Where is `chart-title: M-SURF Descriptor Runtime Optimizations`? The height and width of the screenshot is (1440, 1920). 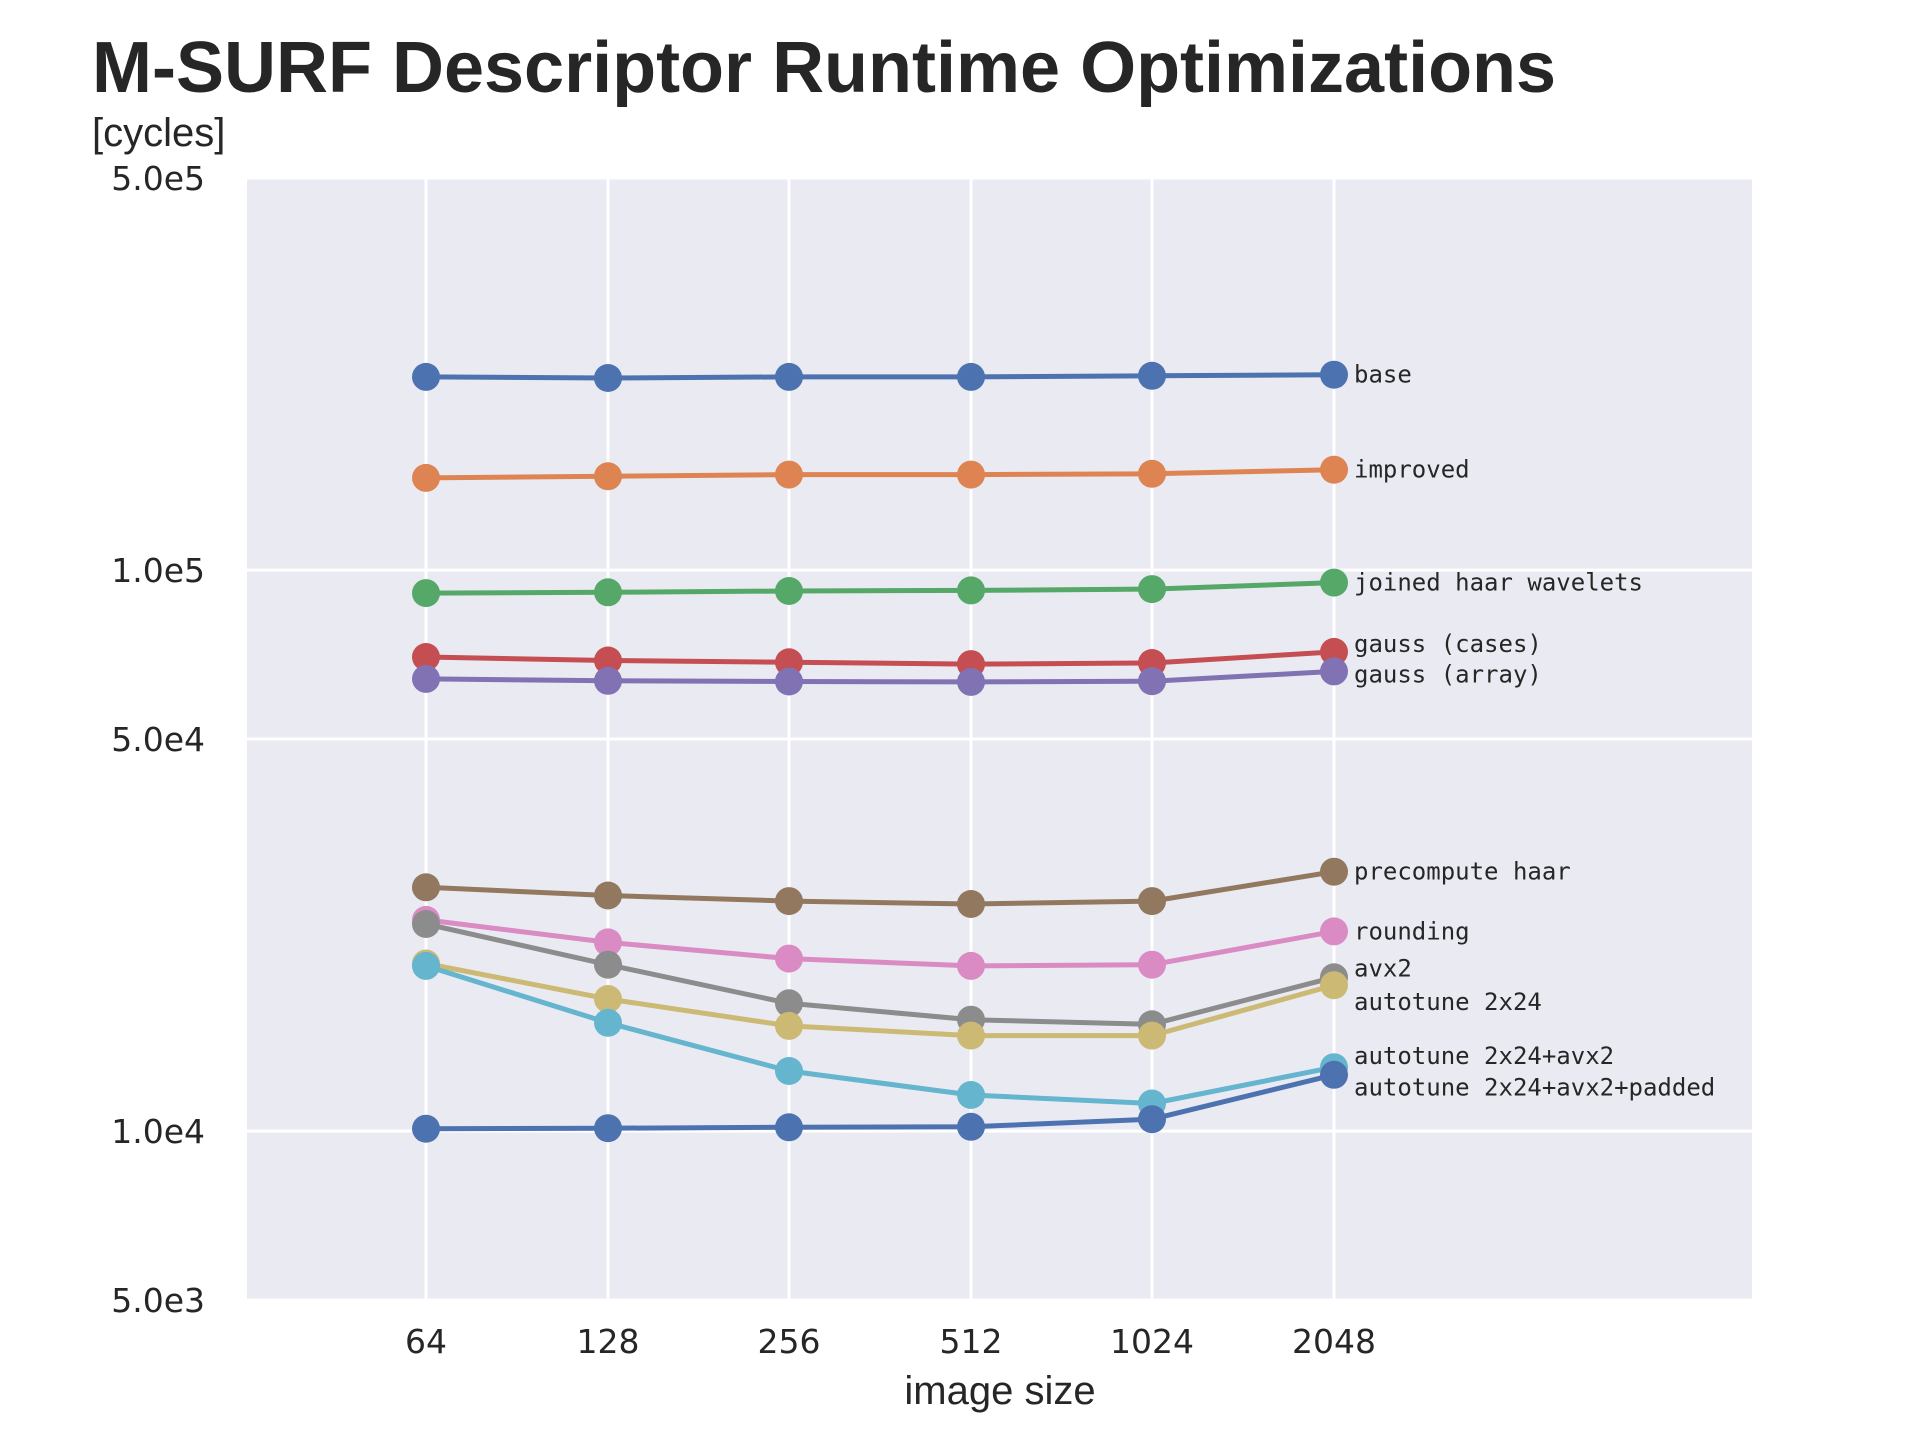 chart-title: M-SURF Descriptor Runtime Optimizations is located at coordinates (824, 68).